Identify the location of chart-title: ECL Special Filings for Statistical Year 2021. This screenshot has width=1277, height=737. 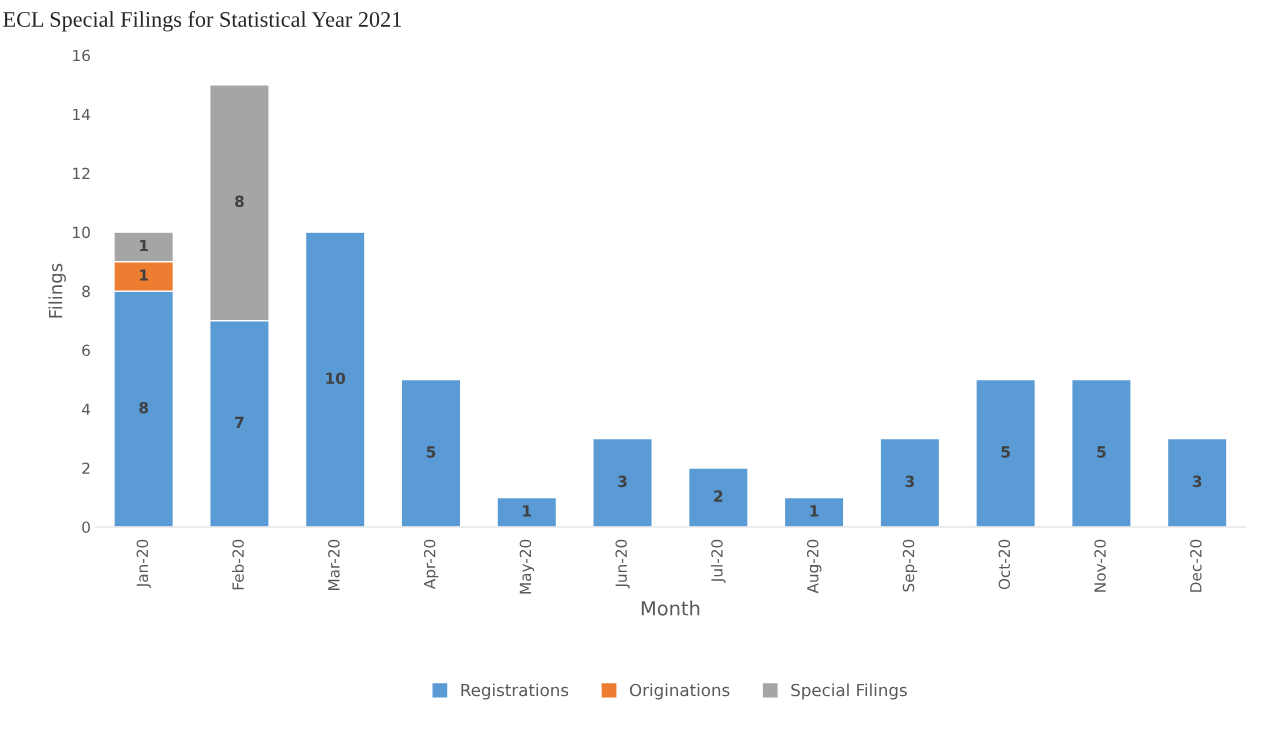
(202, 21).